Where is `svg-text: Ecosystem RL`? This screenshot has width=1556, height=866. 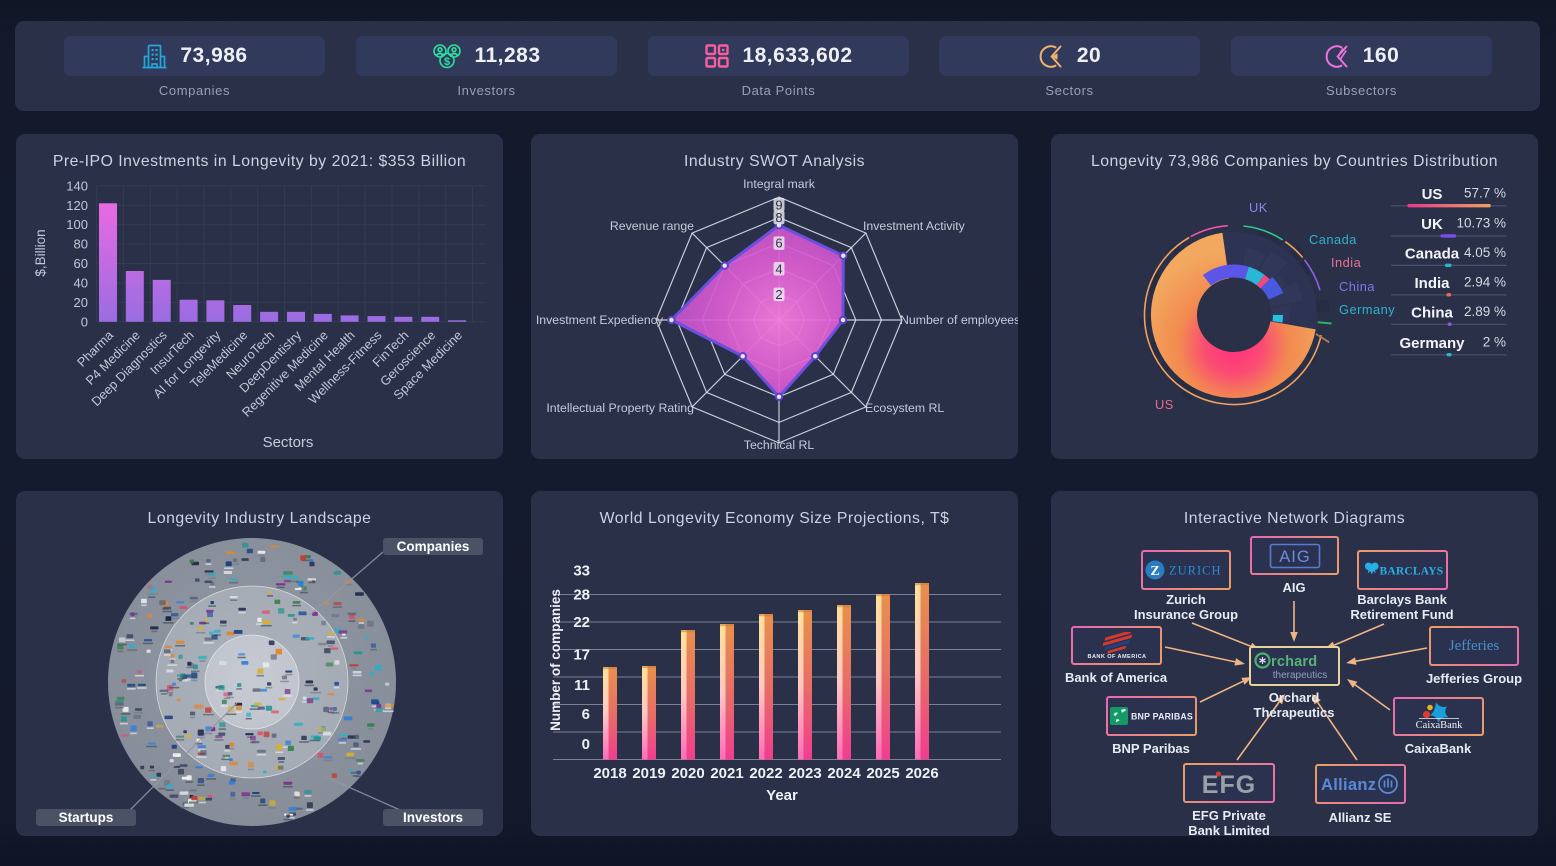 svg-text: Ecosystem RL is located at coordinates (904, 408).